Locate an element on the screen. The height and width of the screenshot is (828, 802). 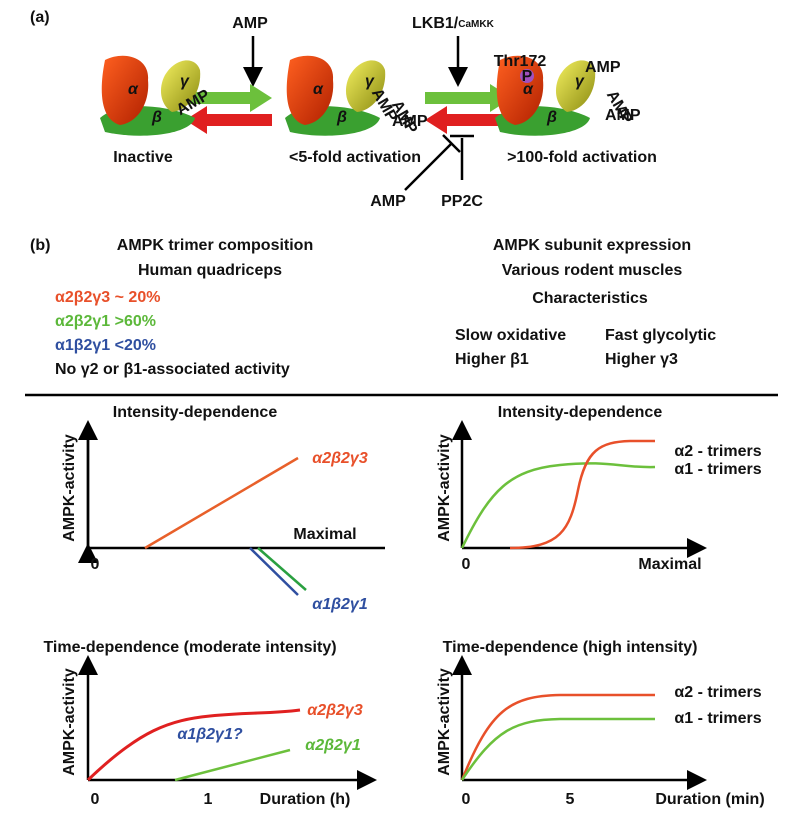
composition: α2β2γ1 >60% is located at coordinates (105, 321).